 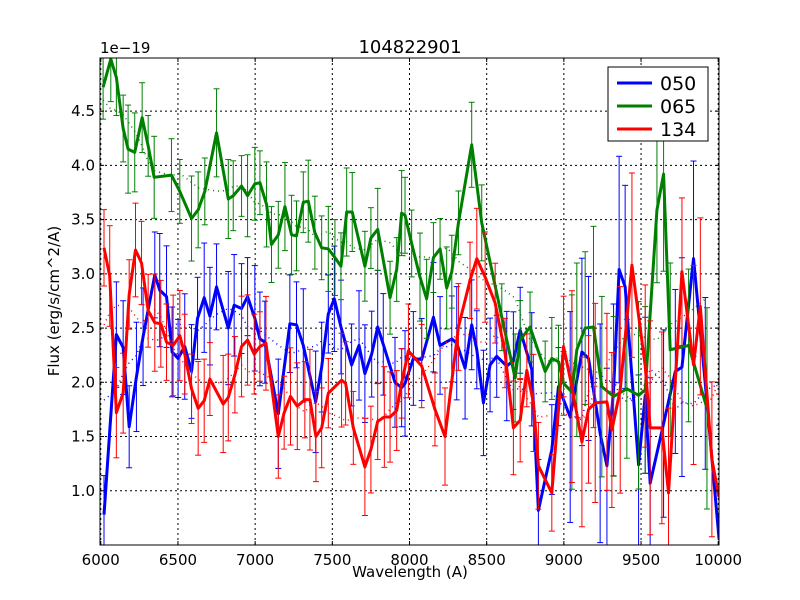 I want to click on x-tick-label: 7000, so click(x=255, y=560).